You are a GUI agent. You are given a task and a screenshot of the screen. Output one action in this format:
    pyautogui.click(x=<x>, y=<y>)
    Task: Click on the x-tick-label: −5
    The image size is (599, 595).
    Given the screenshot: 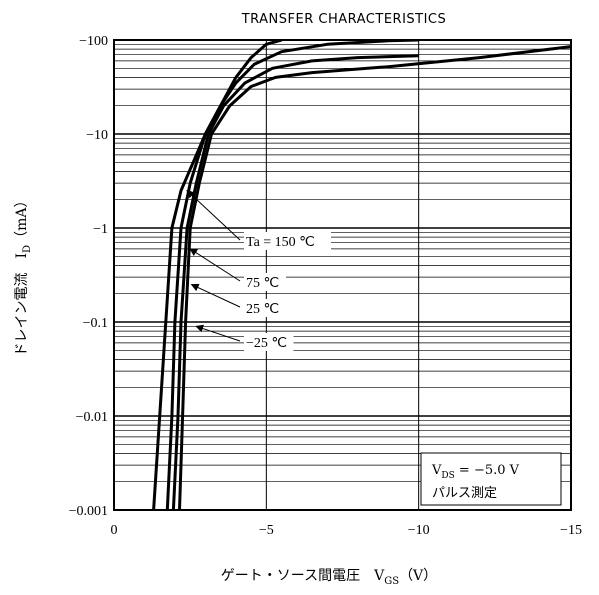 What is the action you would take?
    pyautogui.click(x=266, y=530)
    